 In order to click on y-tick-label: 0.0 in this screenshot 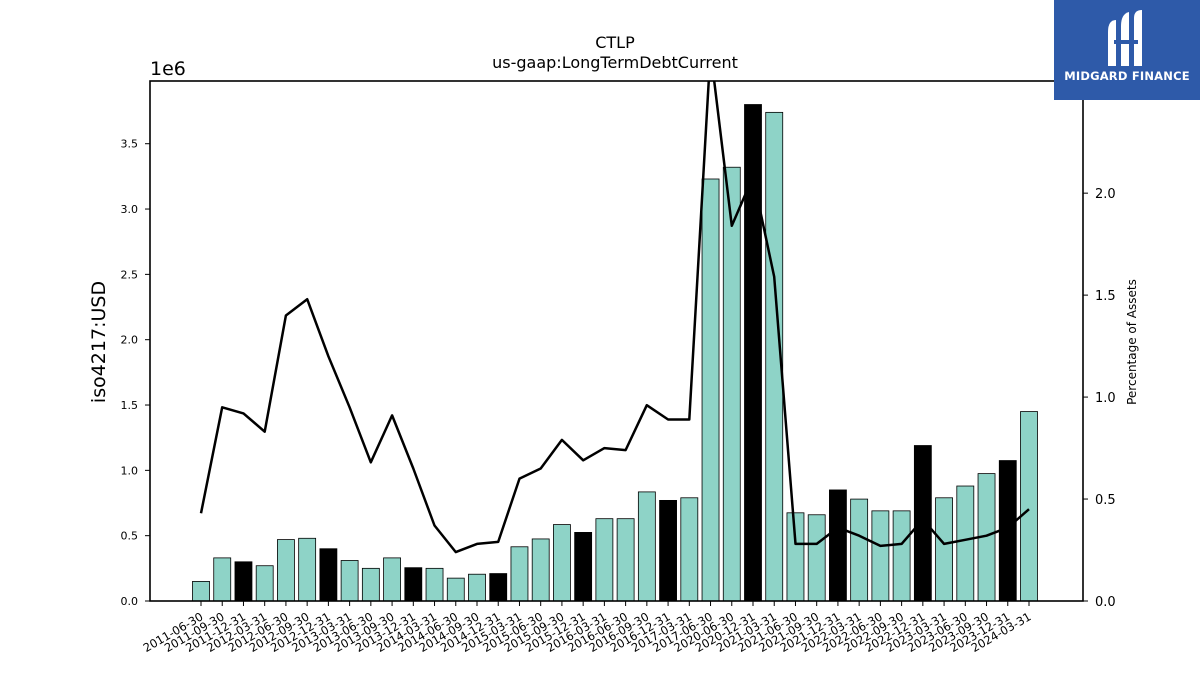, I will do `click(130, 601)`.